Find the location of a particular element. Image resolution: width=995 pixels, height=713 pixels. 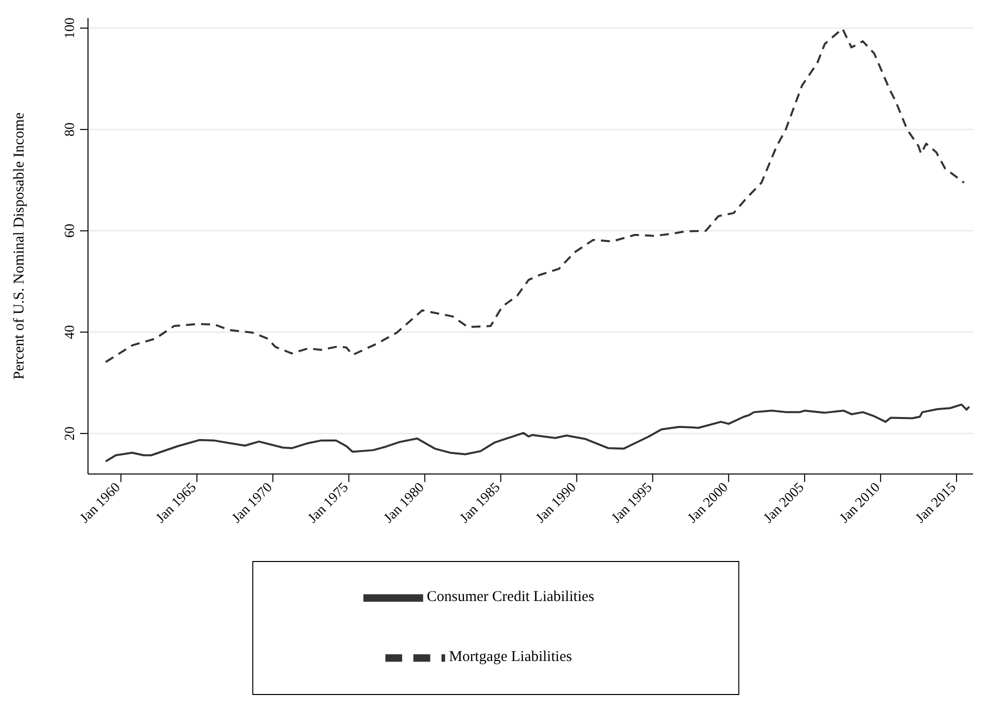

y-tick-label: 100 is located at coordinates (70, 28).